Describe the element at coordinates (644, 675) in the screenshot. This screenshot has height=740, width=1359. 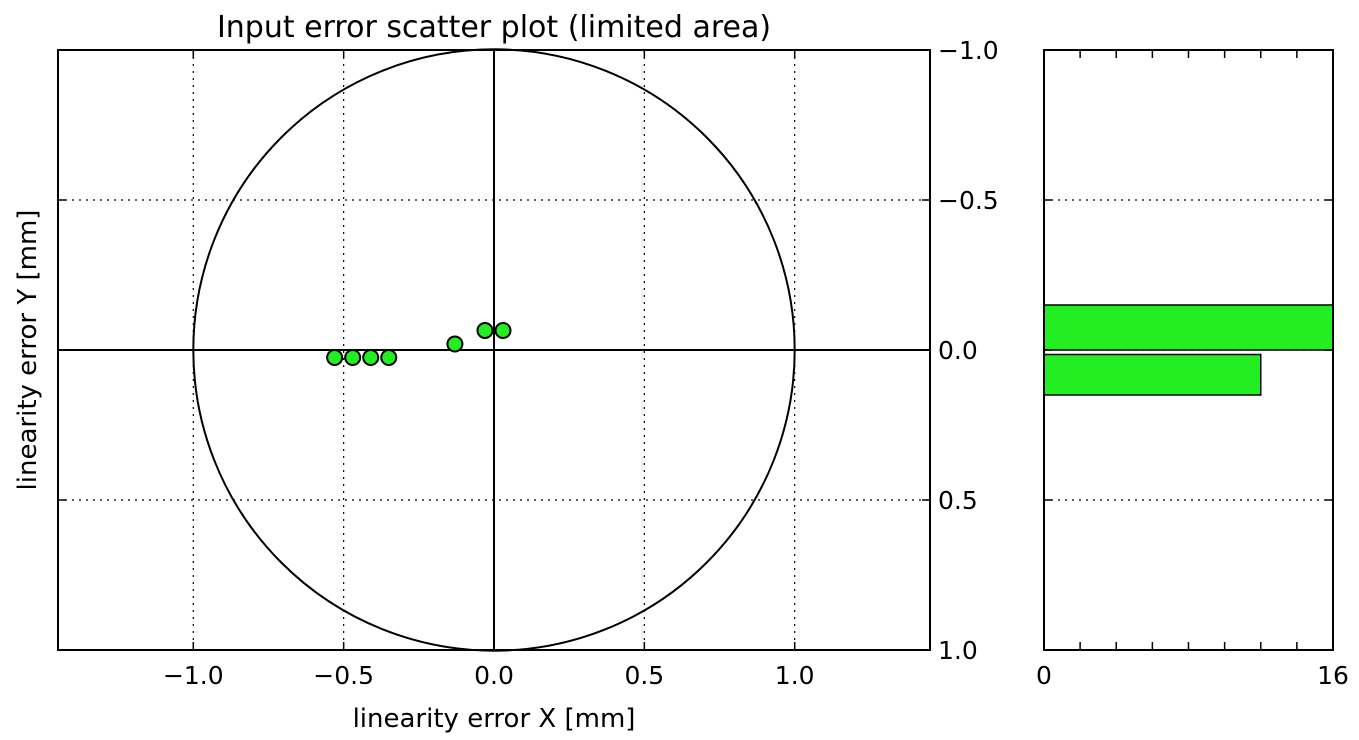
I see `x-tick-label: 0.5` at that location.